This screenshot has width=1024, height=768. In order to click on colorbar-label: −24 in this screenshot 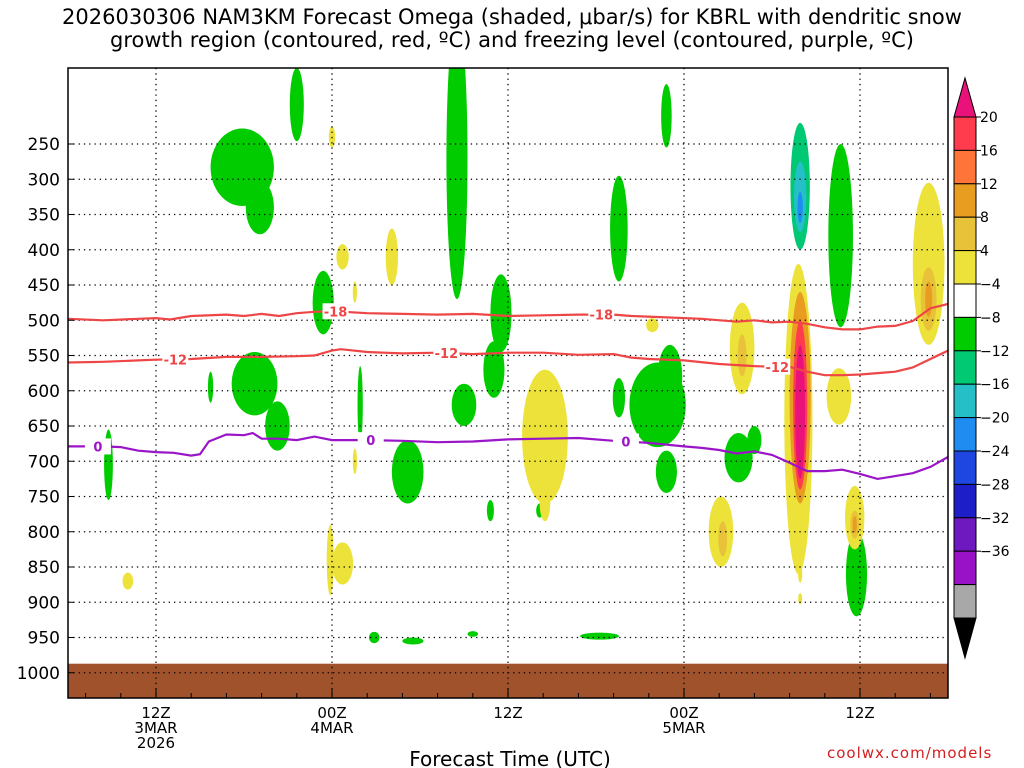, I will do `click(995, 452)`.